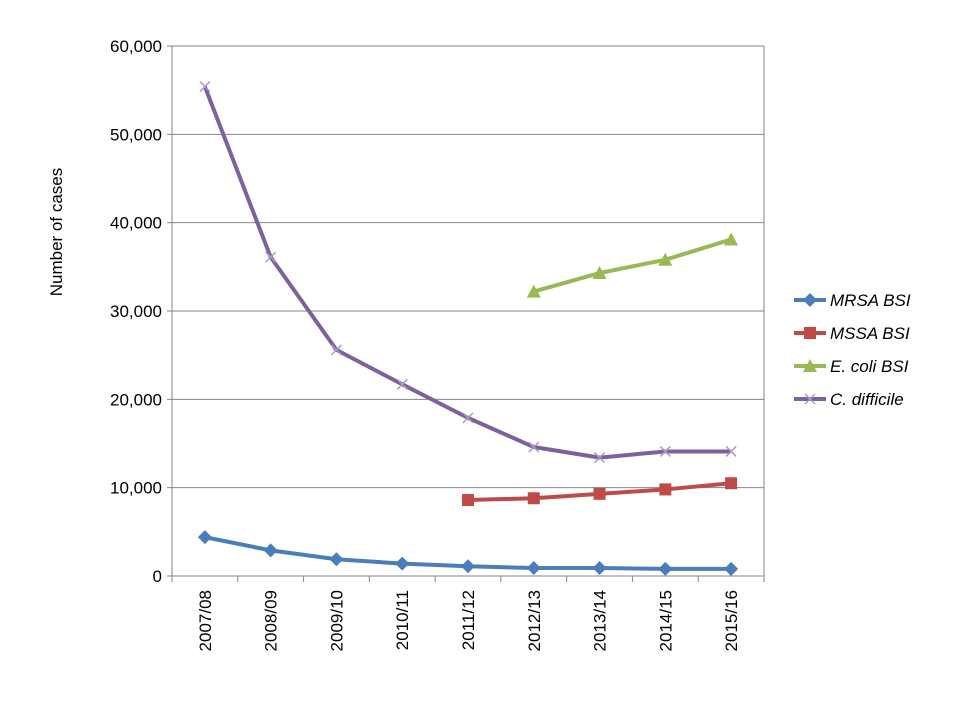 This screenshot has height=725, width=960. What do you see at coordinates (600, 620) in the screenshot?
I see `x-tick-label: 2013/14` at bounding box center [600, 620].